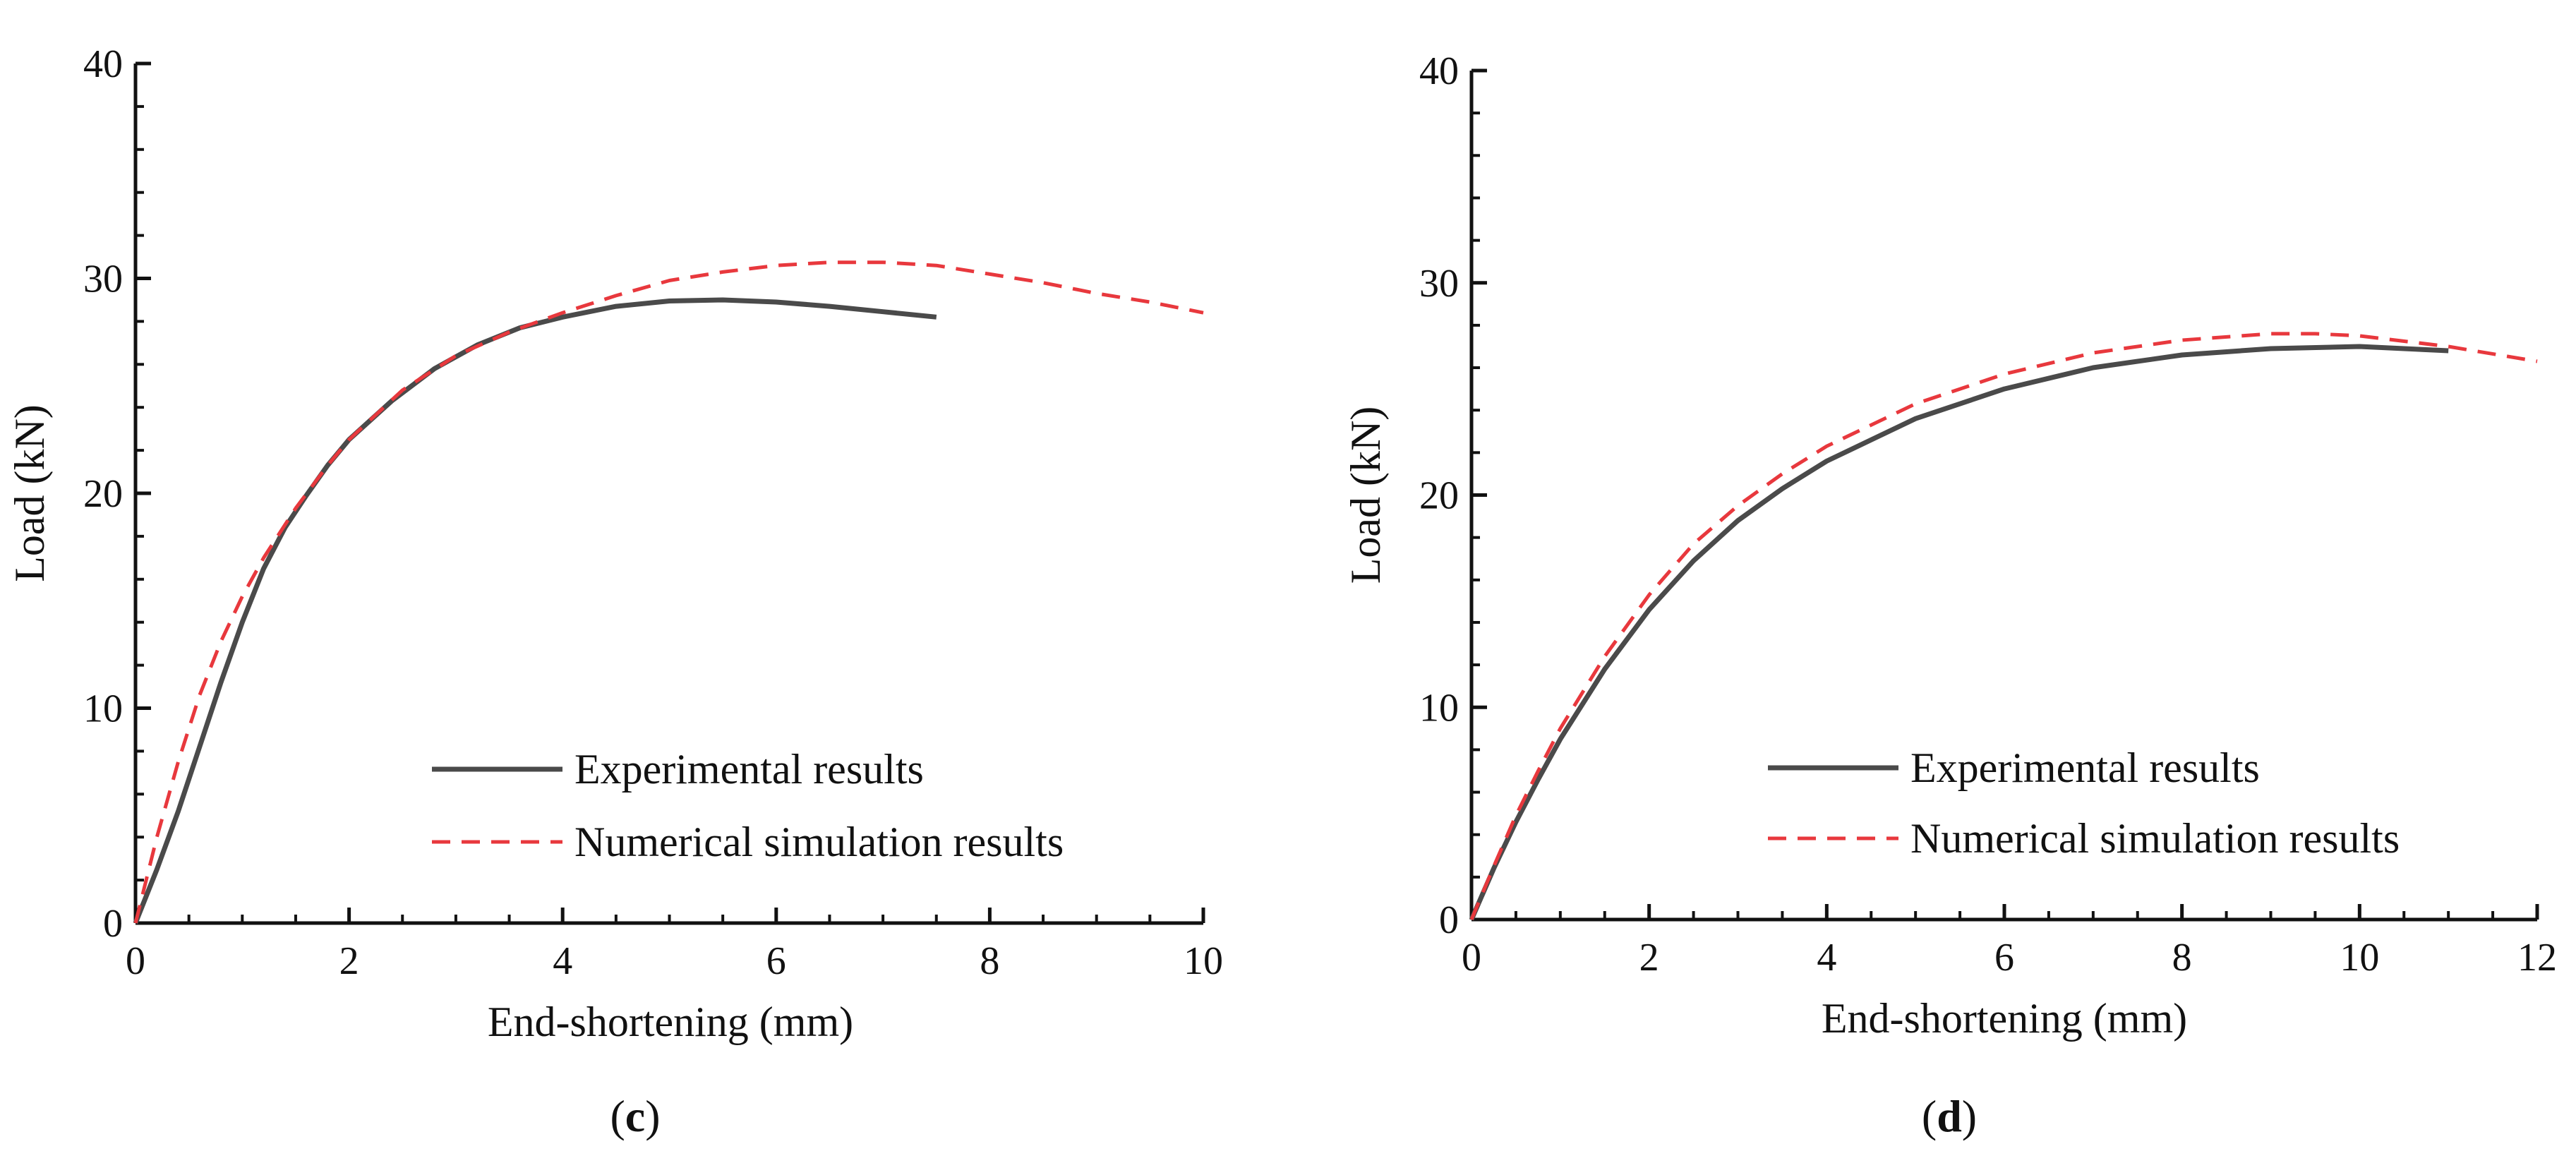  What do you see at coordinates (2537, 958) in the screenshot?
I see `x-tick-label: 12` at bounding box center [2537, 958].